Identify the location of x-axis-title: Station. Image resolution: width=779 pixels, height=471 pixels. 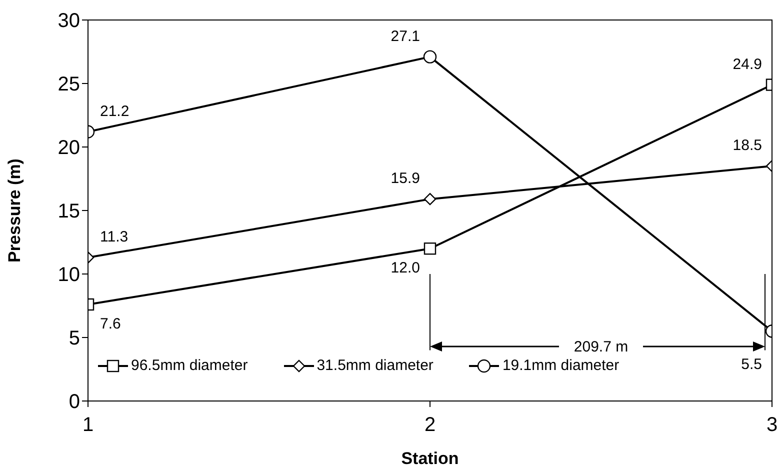
(430, 458).